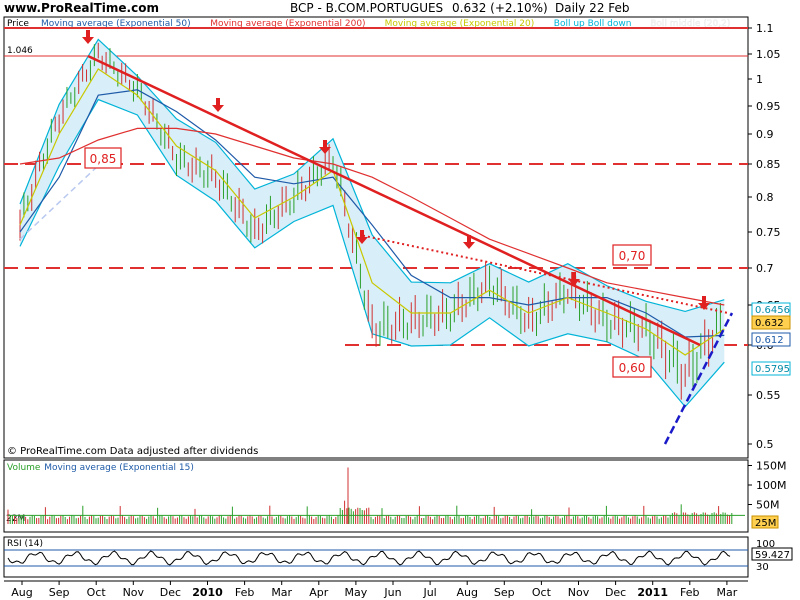  Describe the element at coordinates (759, 79) in the screenshot. I see `y-tick-label: 1` at that location.